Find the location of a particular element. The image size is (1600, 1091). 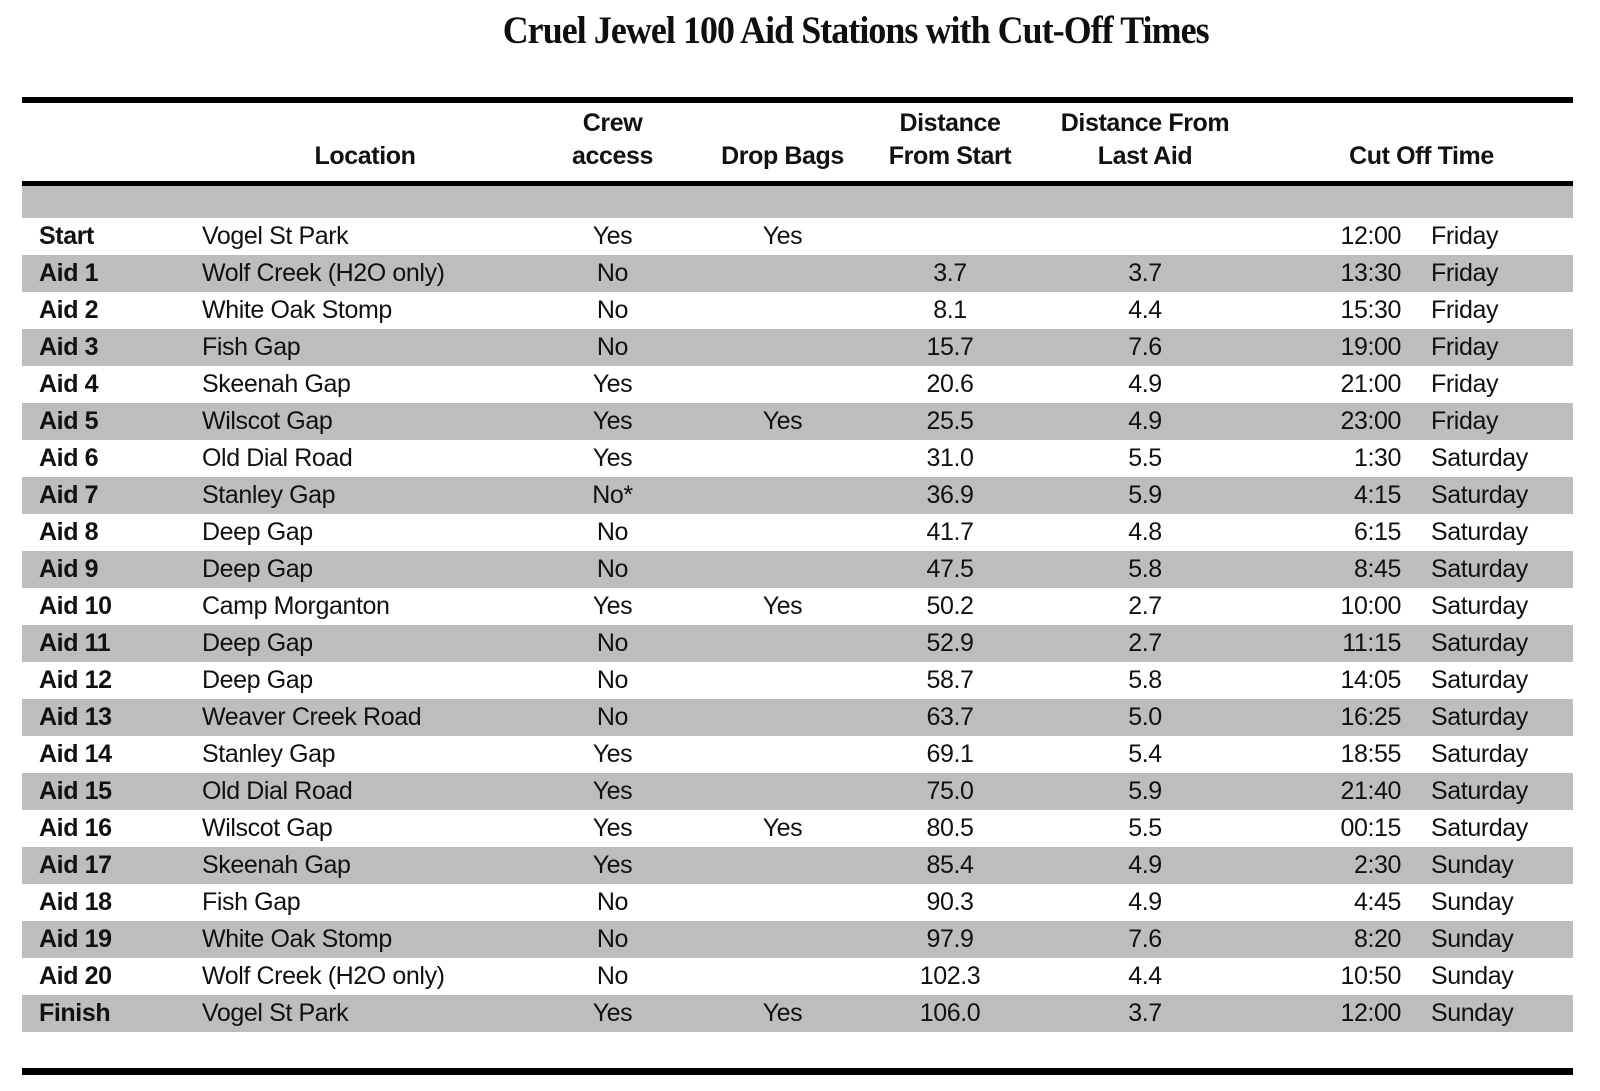

col-header-drop-bags: Drop Bags is located at coordinates (782, 143).